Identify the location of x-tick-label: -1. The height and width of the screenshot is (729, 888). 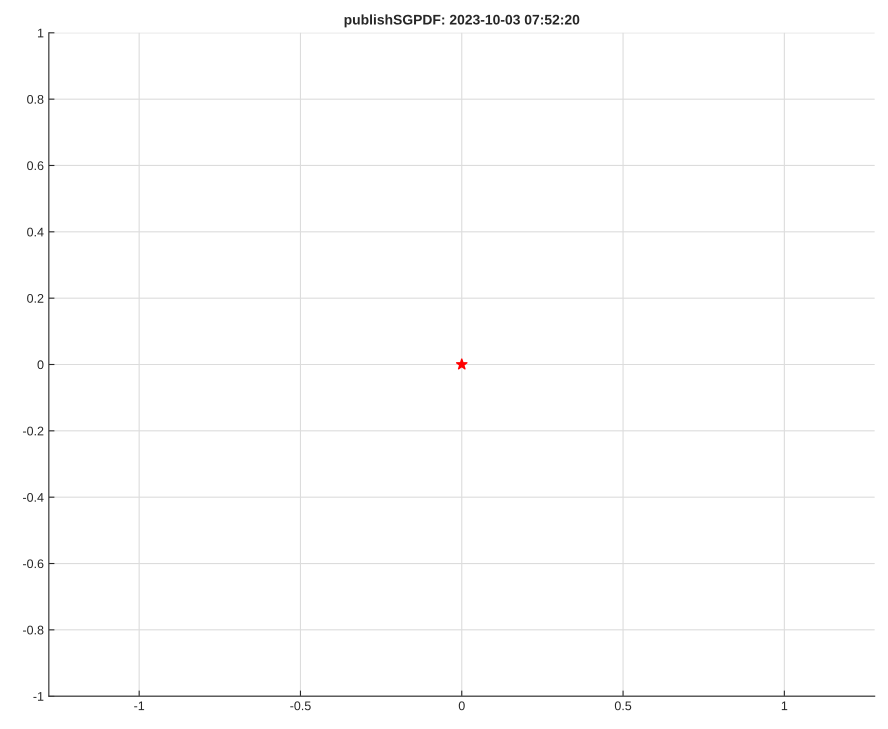
(139, 706).